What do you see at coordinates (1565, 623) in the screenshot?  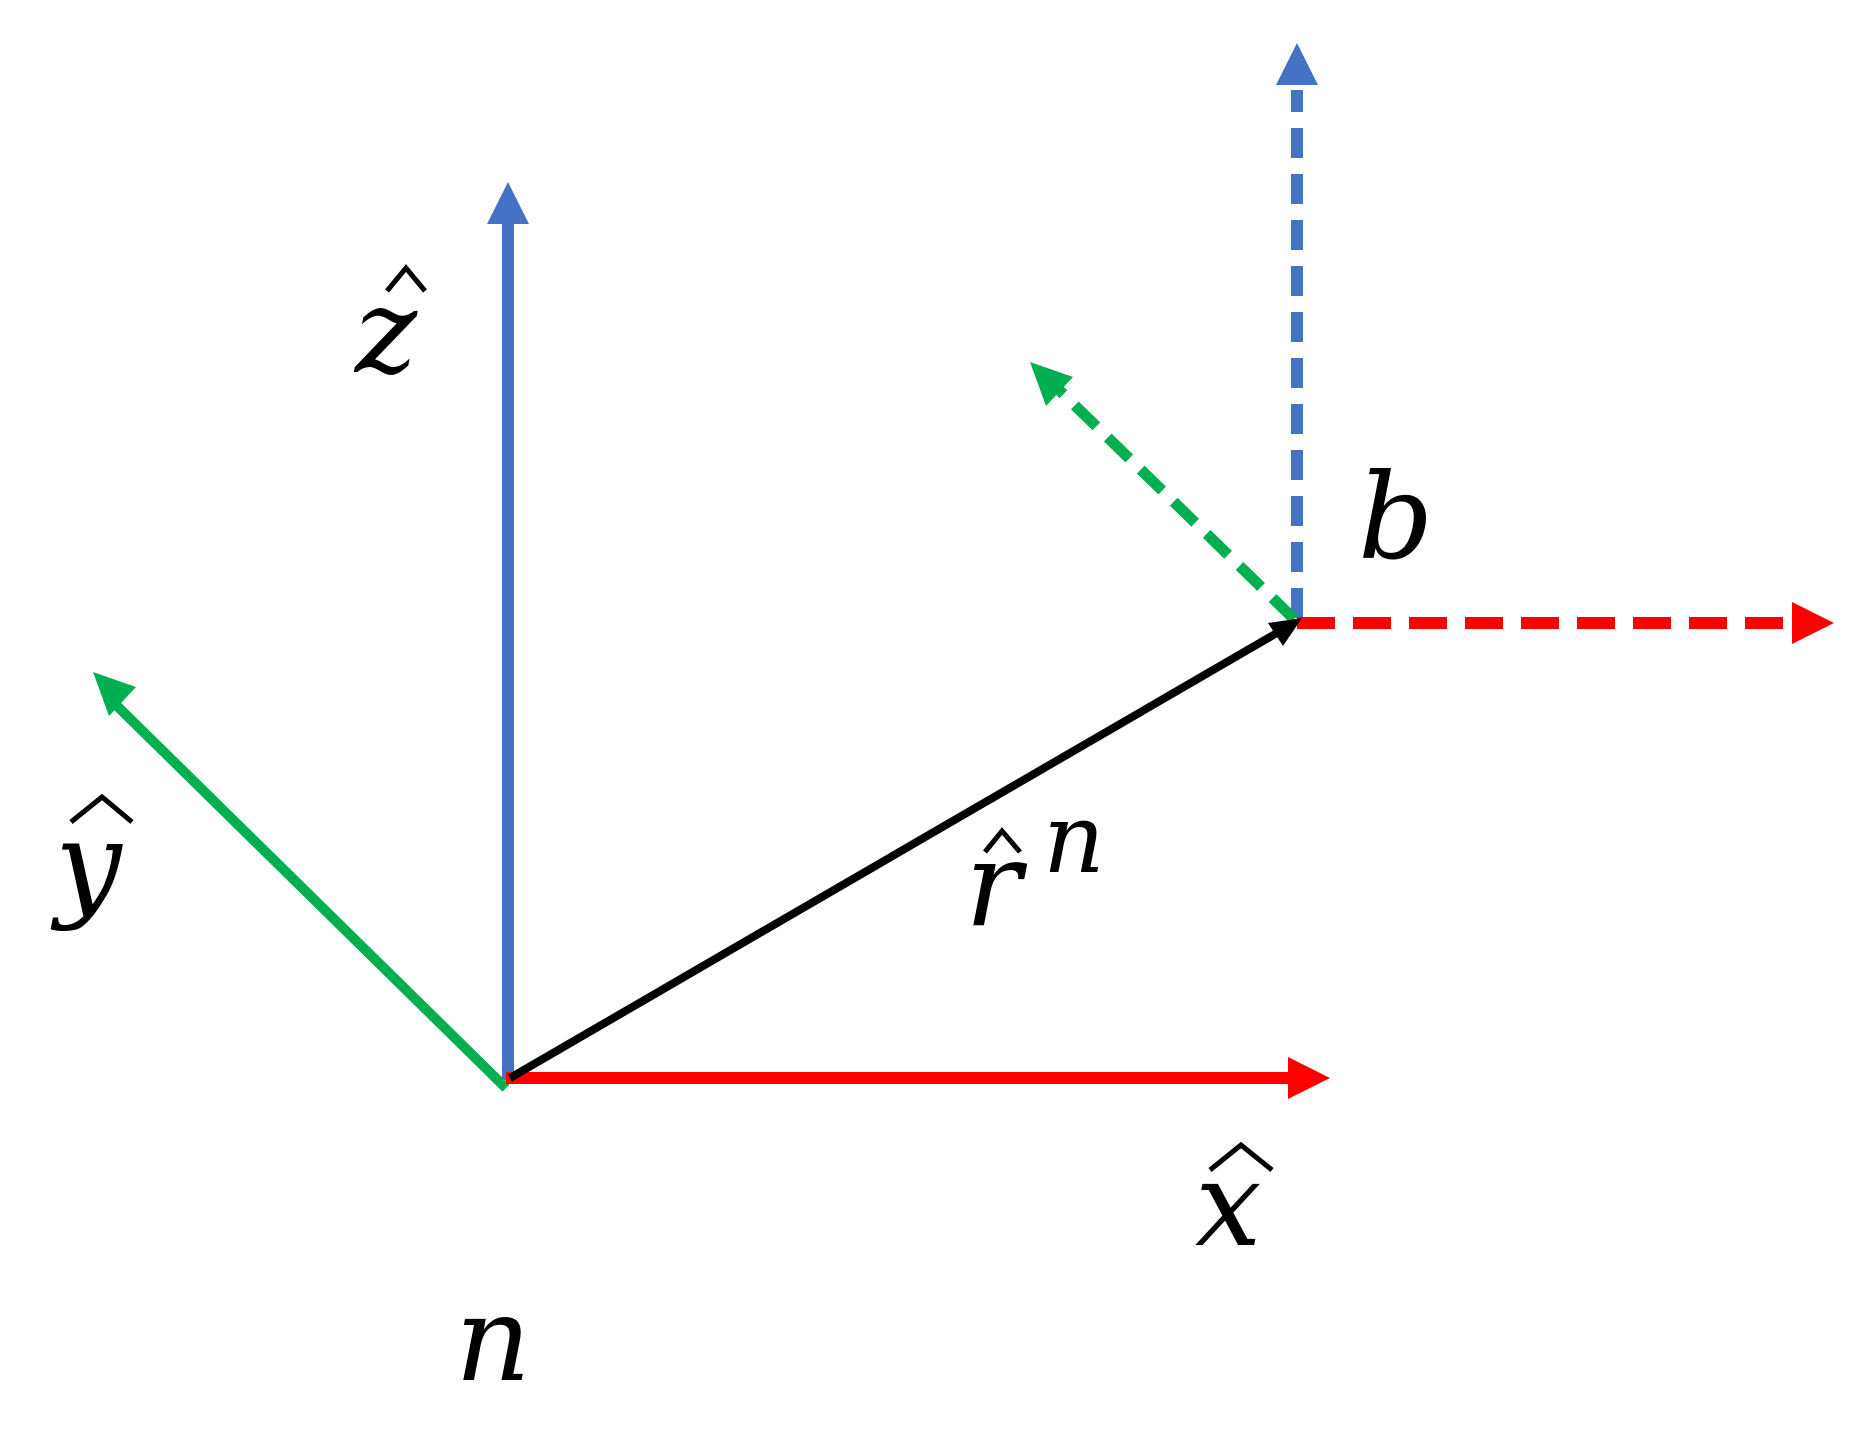 I see `b-frame-x-axis` at bounding box center [1565, 623].